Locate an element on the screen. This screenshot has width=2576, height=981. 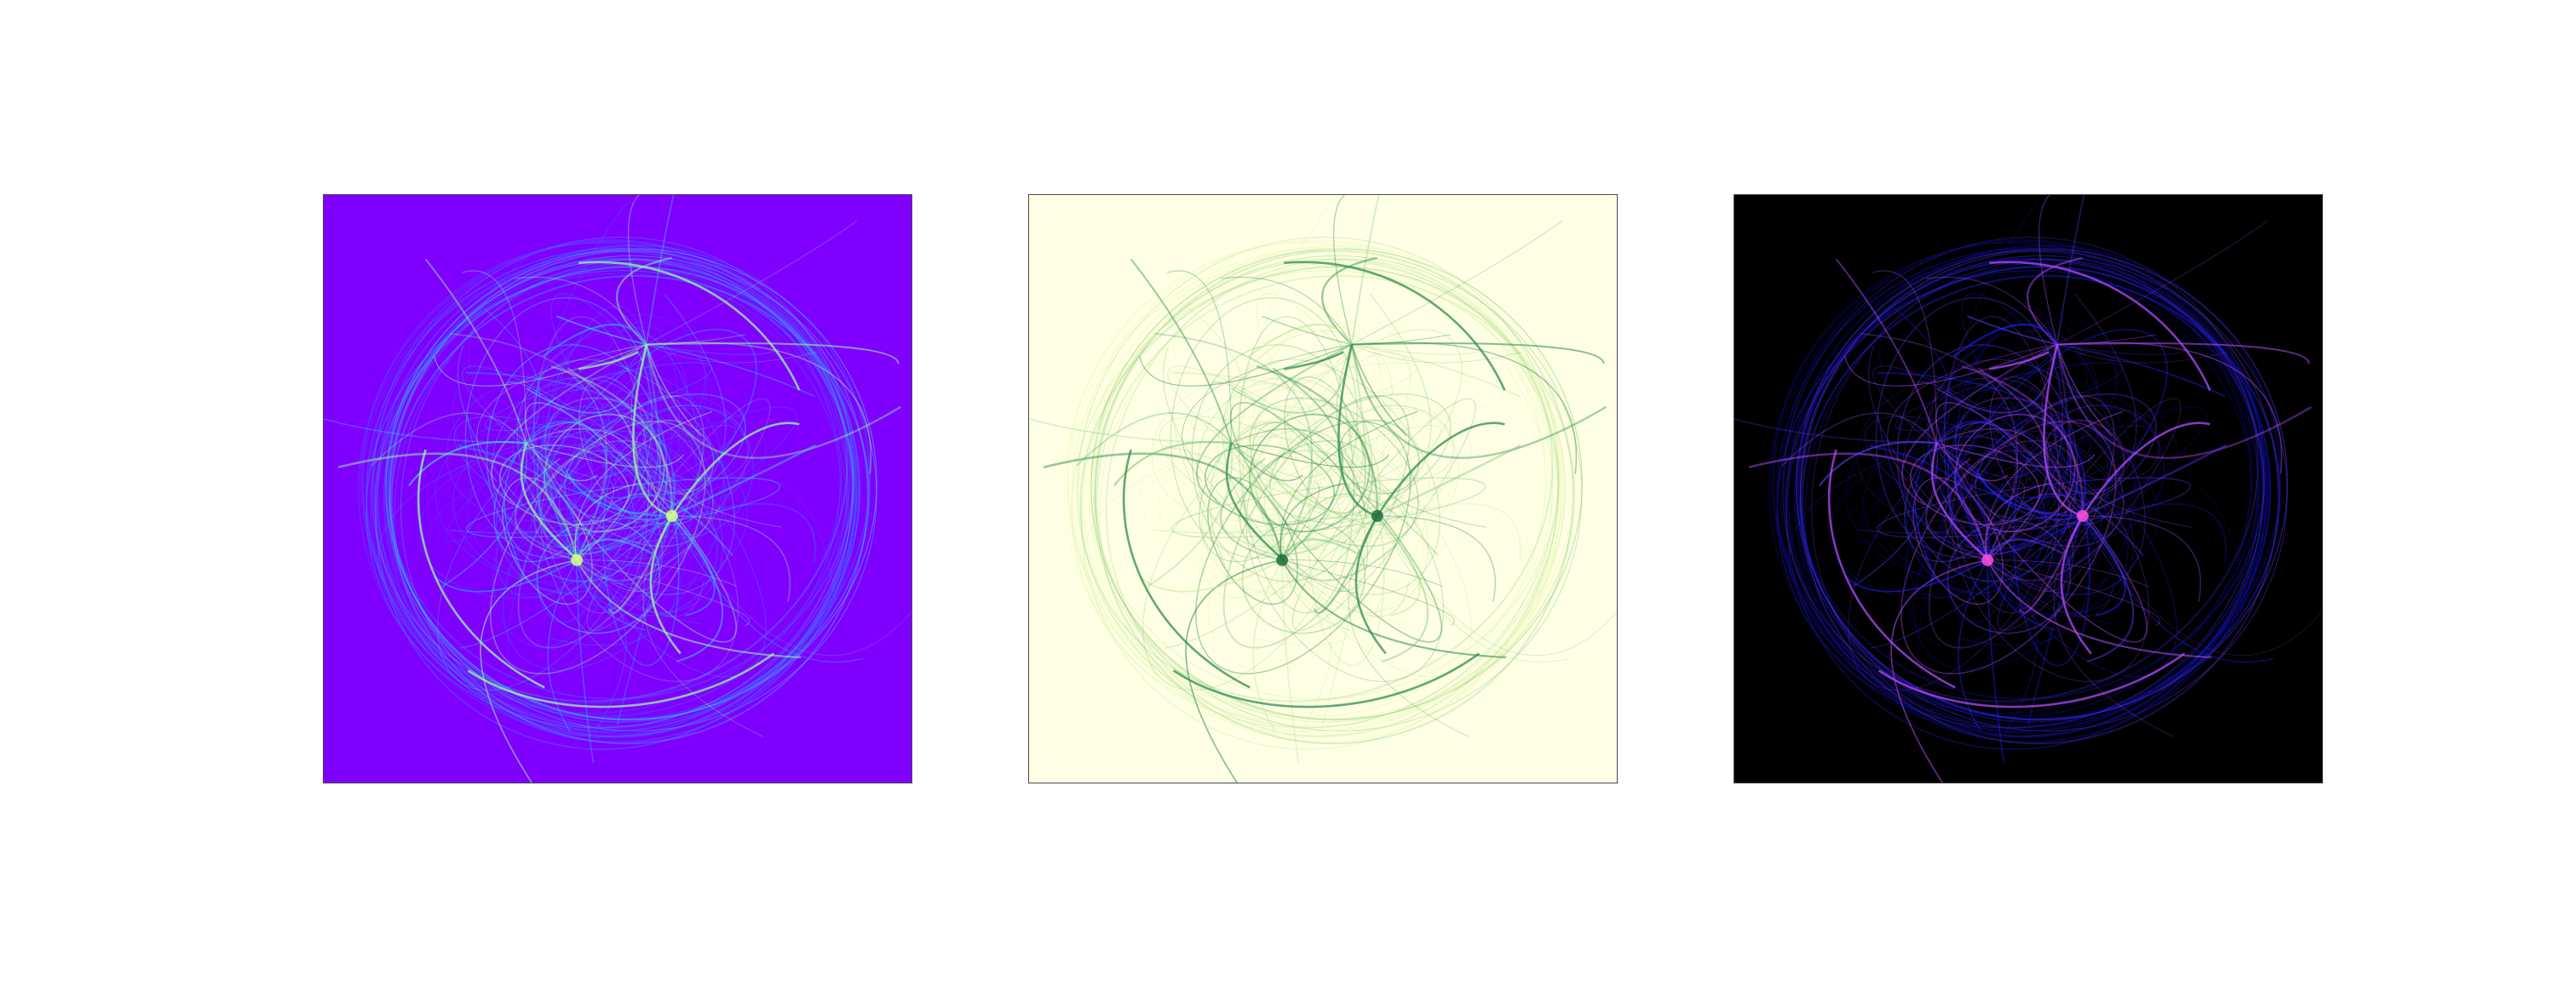
attractor-focal-point is located at coordinates (1283, 560).